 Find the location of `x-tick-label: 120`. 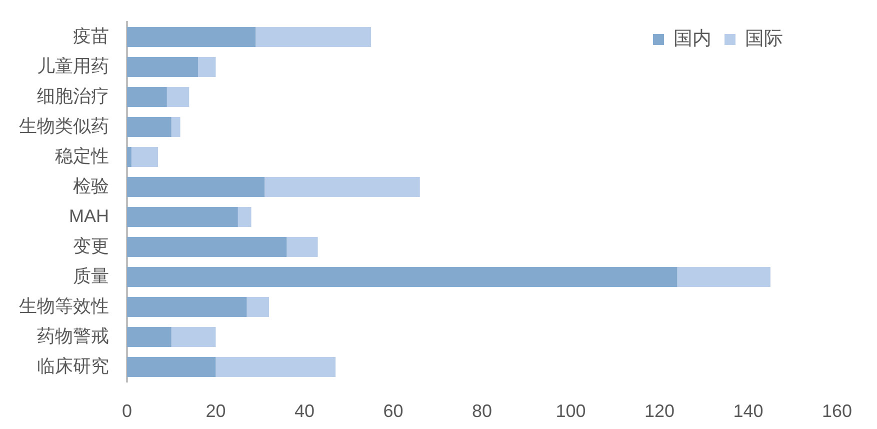

x-tick-label: 120 is located at coordinates (659, 410).